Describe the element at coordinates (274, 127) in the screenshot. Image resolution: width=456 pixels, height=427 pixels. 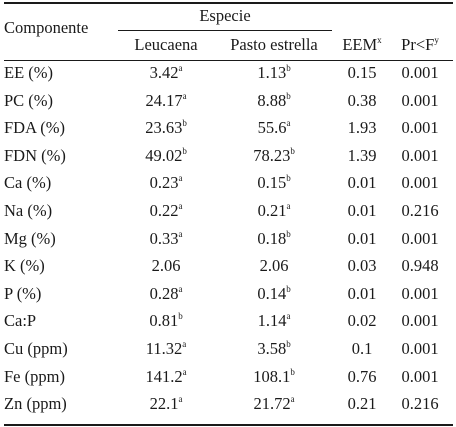
I see `cell-pasto-estrella: 55.6a` at that location.